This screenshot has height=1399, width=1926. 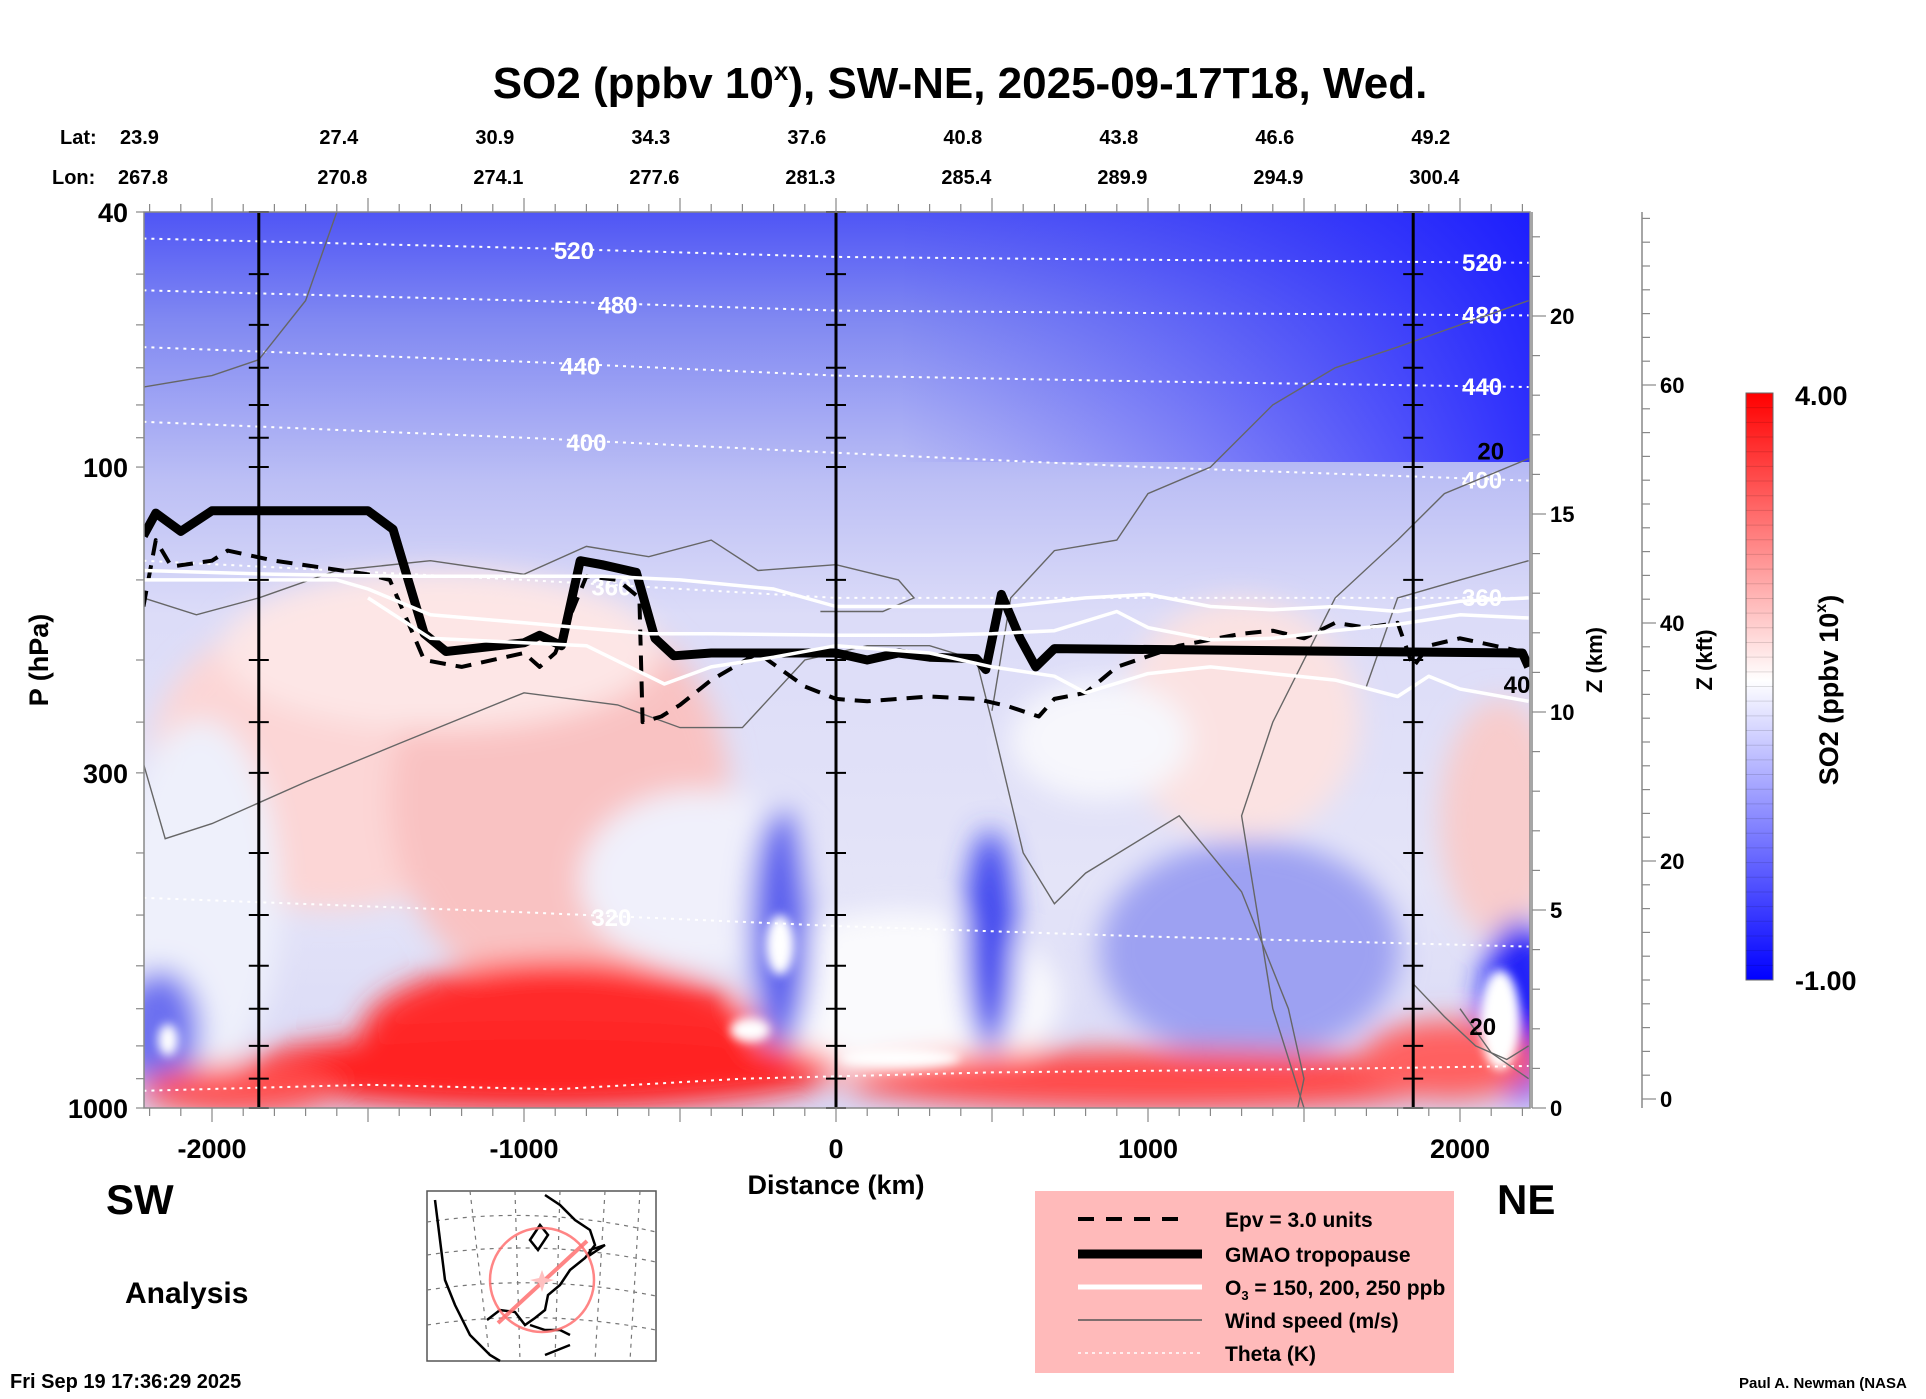 What do you see at coordinates (98, 1109) in the screenshot?
I see `y-tick-label: 1000` at bounding box center [98, 1109].